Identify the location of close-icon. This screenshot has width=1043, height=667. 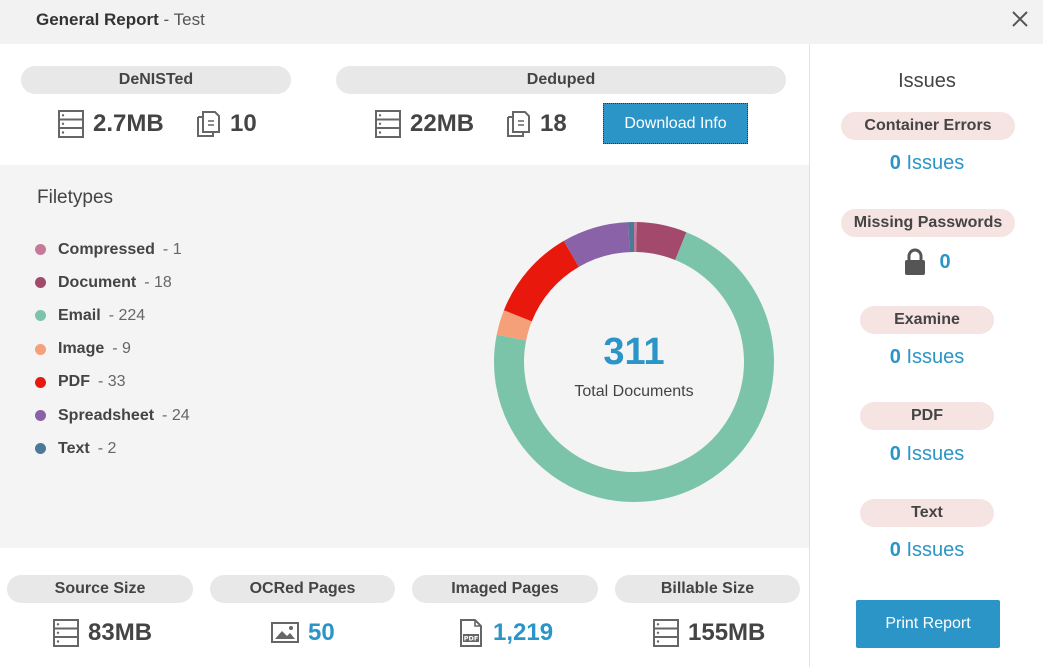
(1020, 19).